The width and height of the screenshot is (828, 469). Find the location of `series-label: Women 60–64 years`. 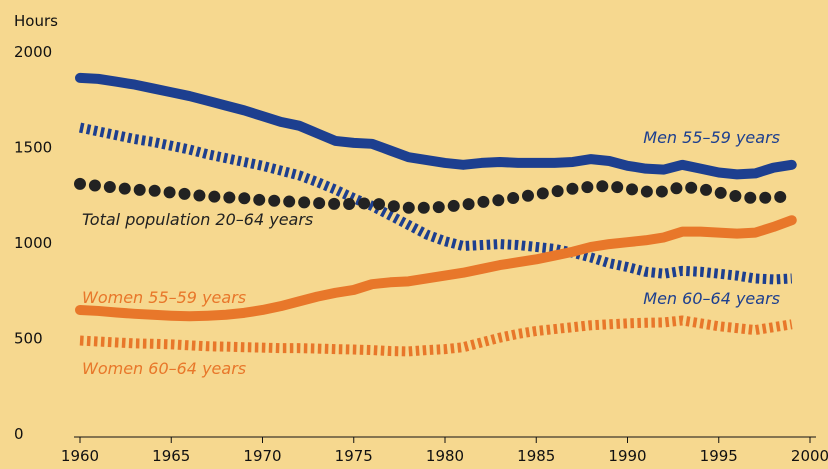

series-label: Women 60–64 years is located at coordinates (164, 368).